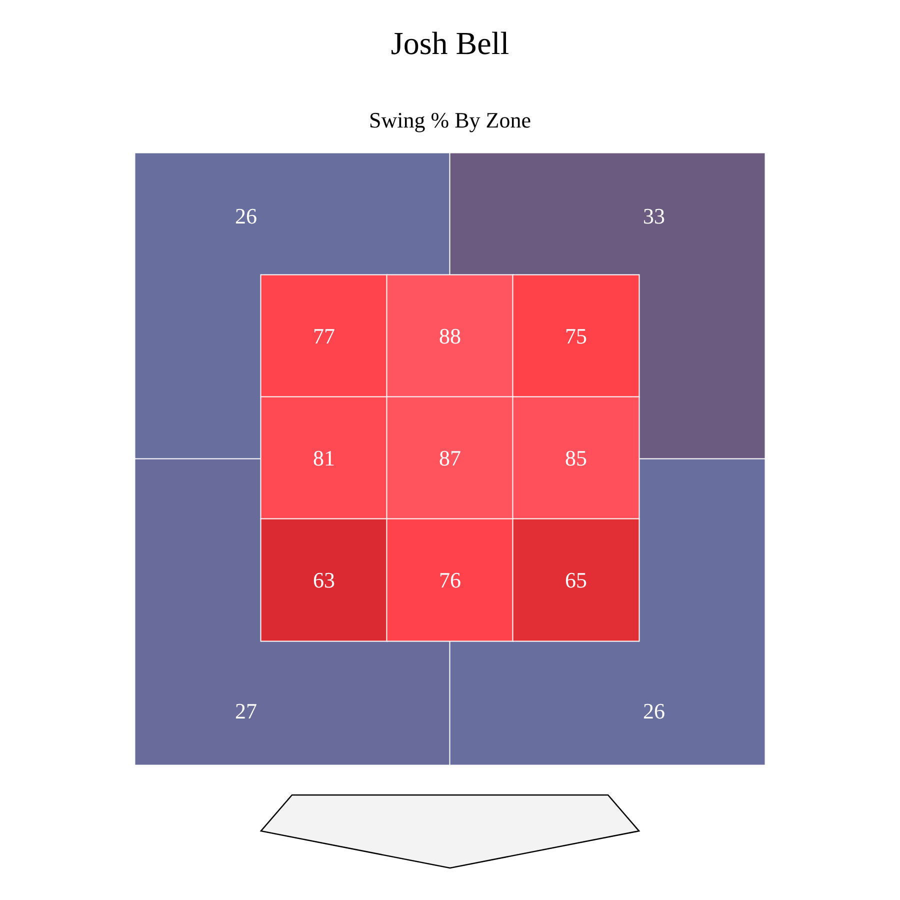  Describe the element at coordinates (450, 458) in the screenshot. I see `data-label: 87` at that location.